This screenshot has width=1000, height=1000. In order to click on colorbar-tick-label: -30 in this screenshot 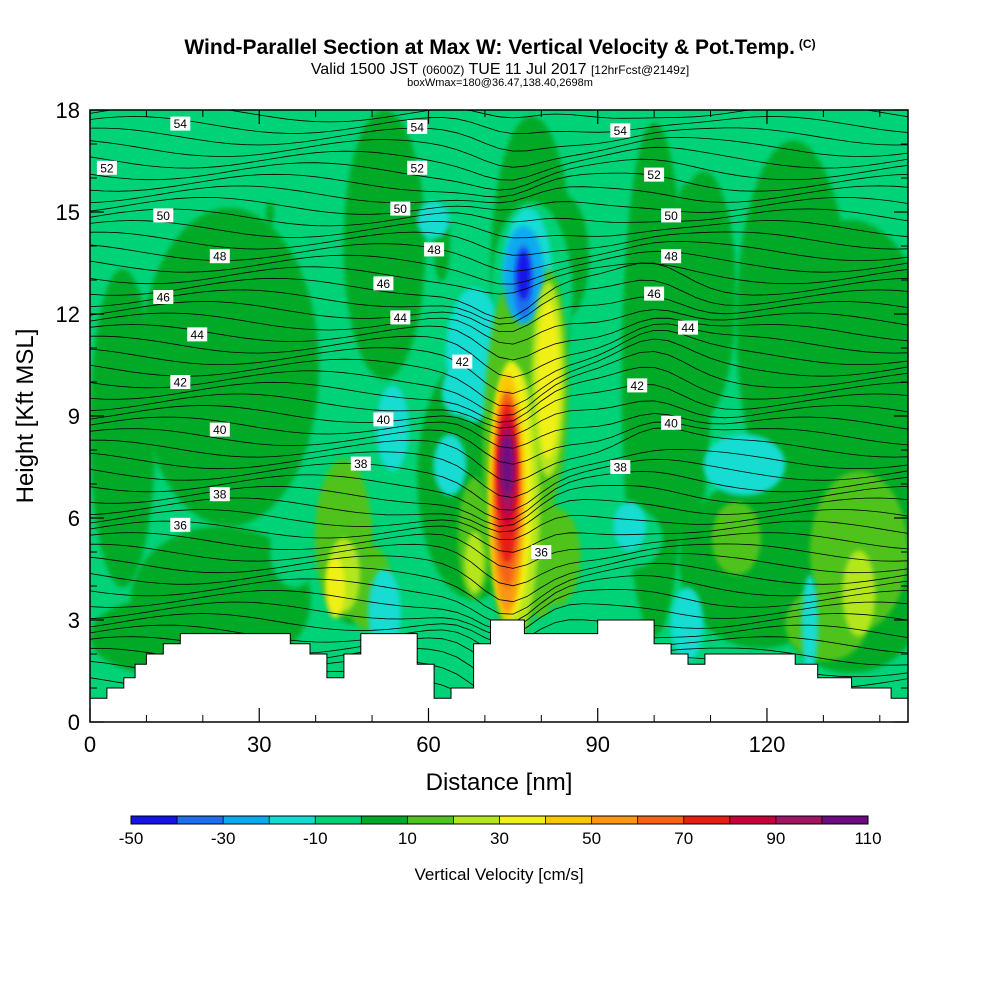, I will do `click(223, 838)`.